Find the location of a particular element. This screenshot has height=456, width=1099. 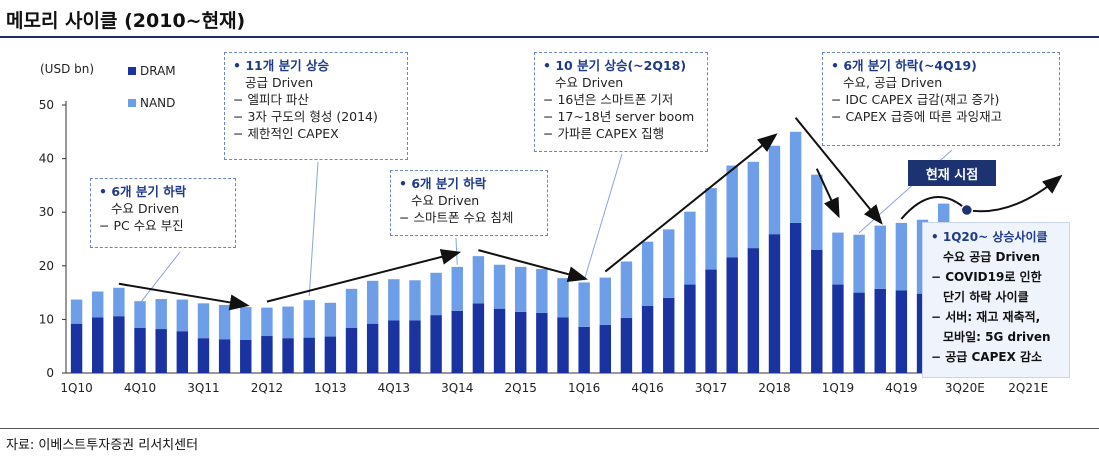

x-tick-label: 3Q17 is located at coordinates (711, 388).